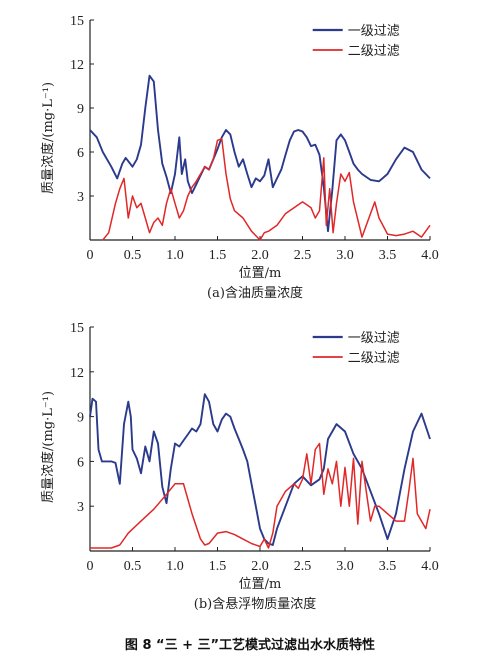 Image resolution: width=501 pixels, height=665 pixels. What do you see at coordinates (255, 293) in the screenshot?
I see `chart-caption: (a)含油质量浓度` at bounding box center [255, 293].